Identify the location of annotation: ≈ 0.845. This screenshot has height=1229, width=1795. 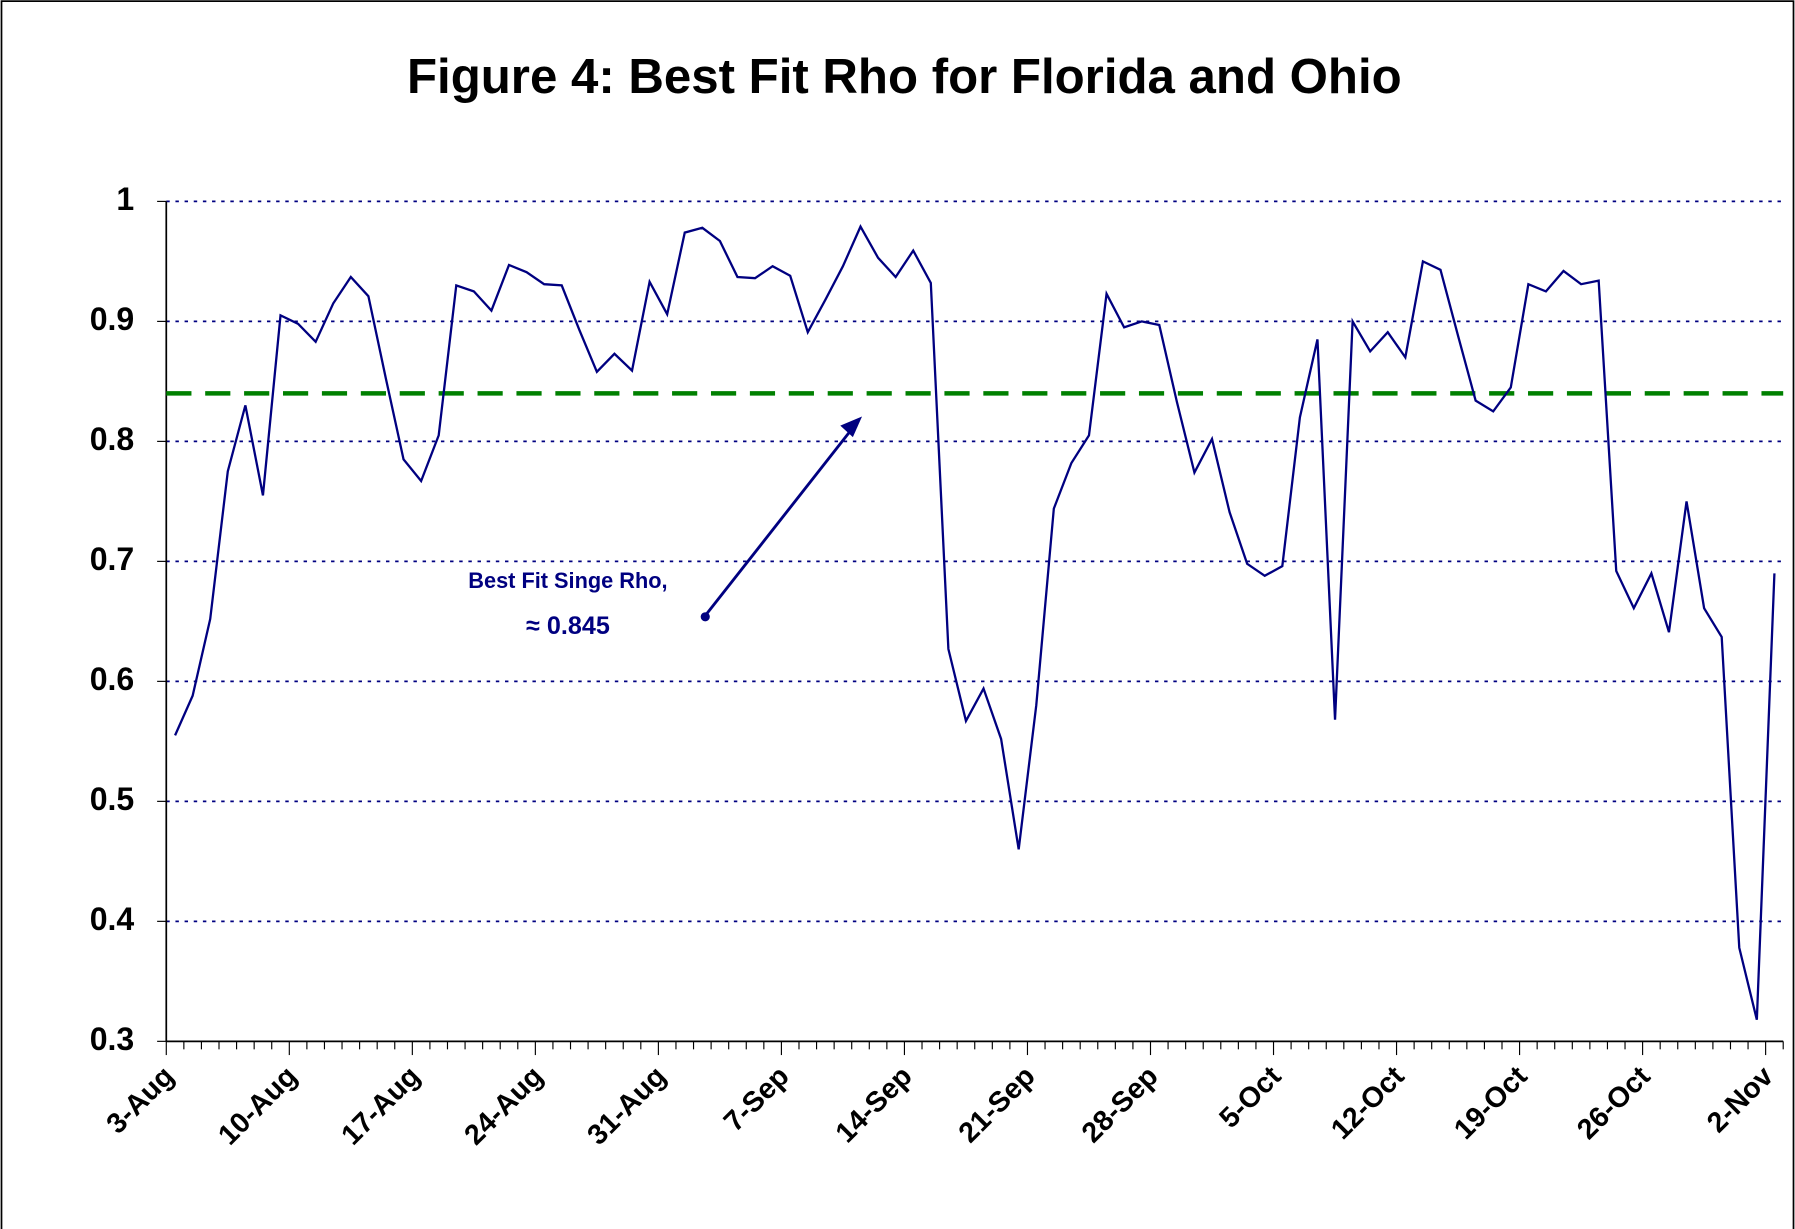
(568, 626).